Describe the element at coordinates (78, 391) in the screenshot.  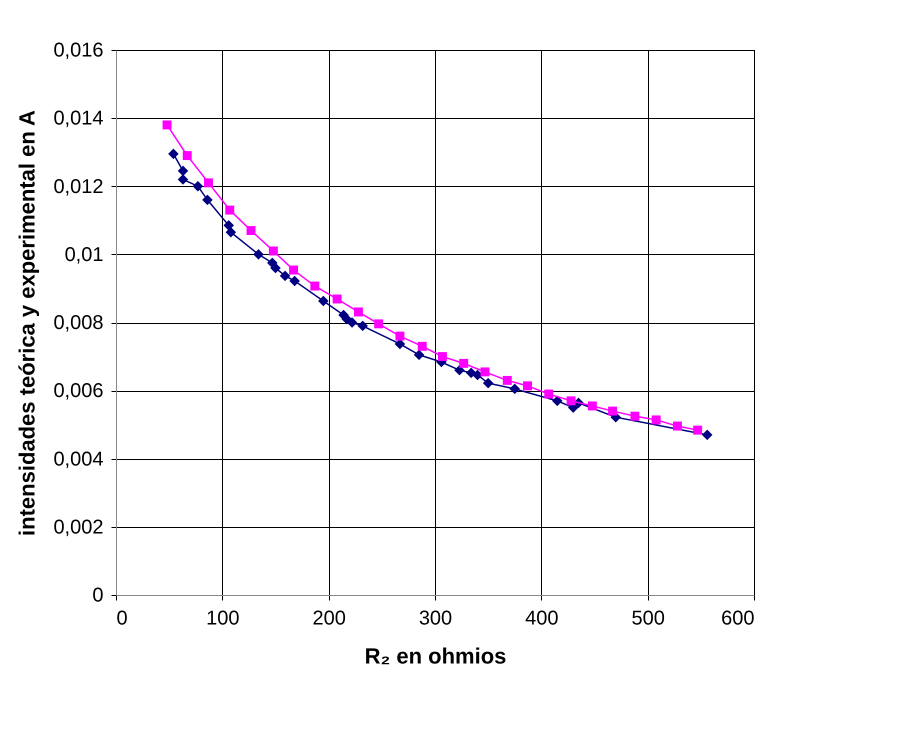
I see `y-tick-label: 0,006` at that location.